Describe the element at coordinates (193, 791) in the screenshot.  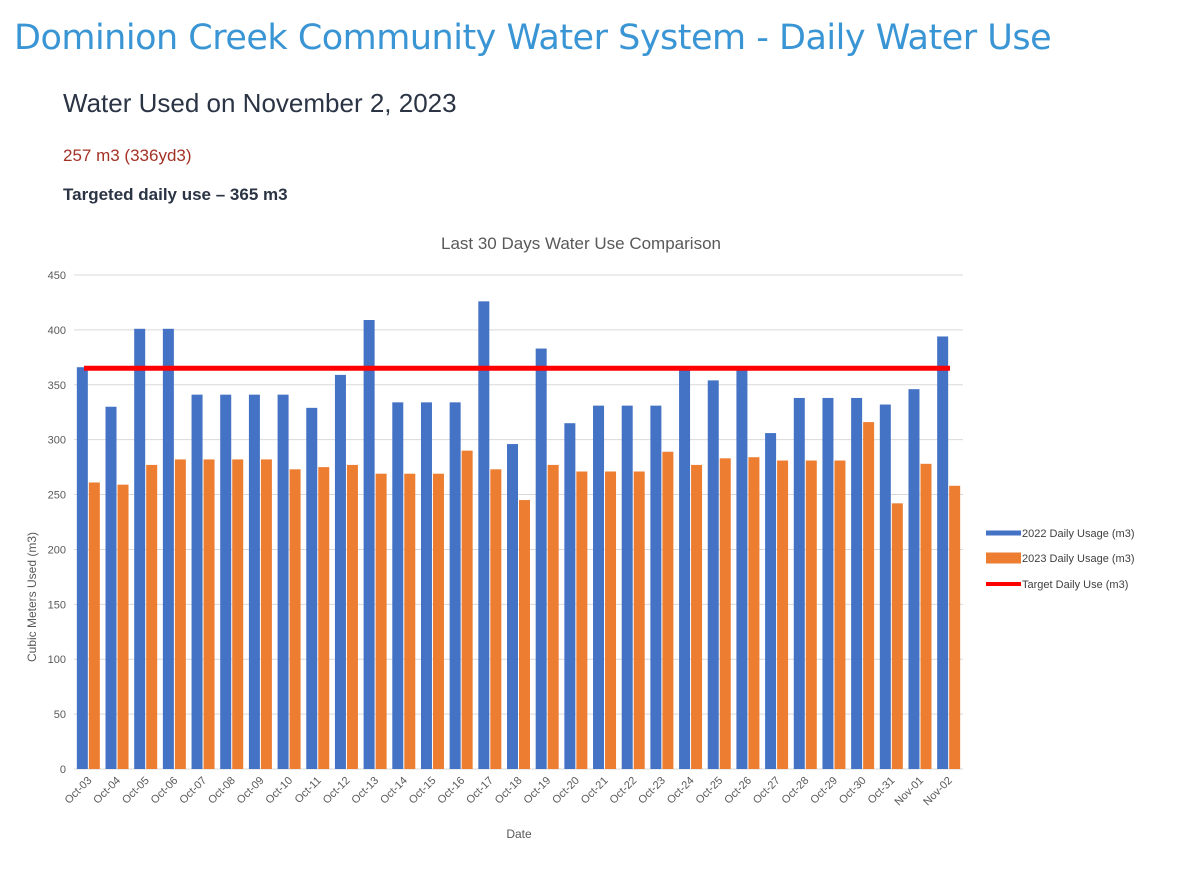
I see `x-tick-label: Oct-07` at that location.